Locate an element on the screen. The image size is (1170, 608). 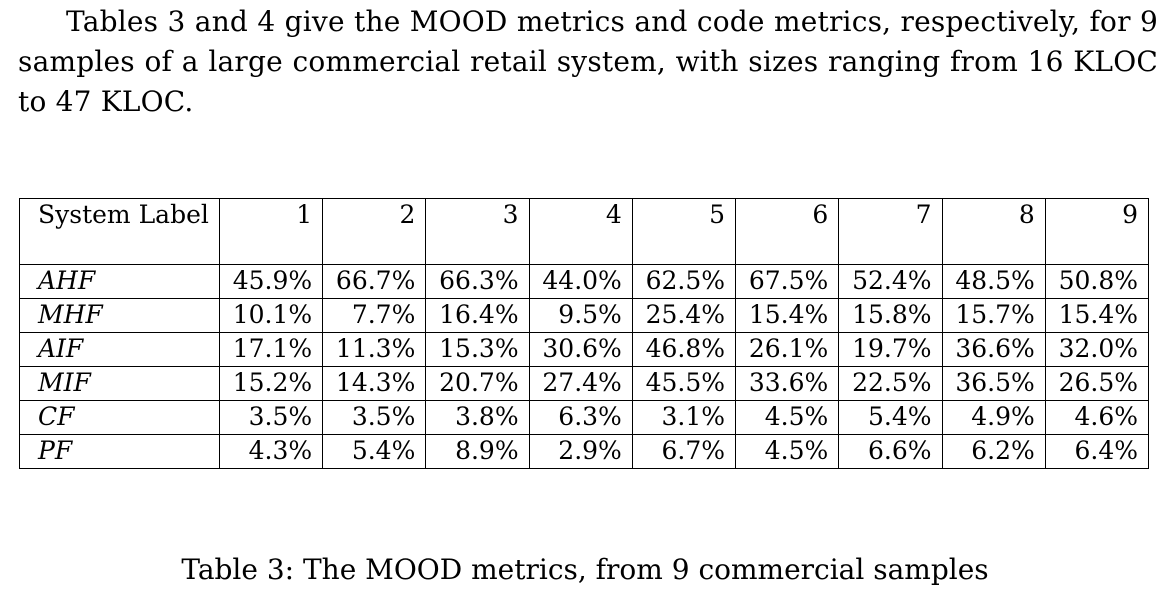
table-cell: 45.5% is located at coordinates (684, 383).